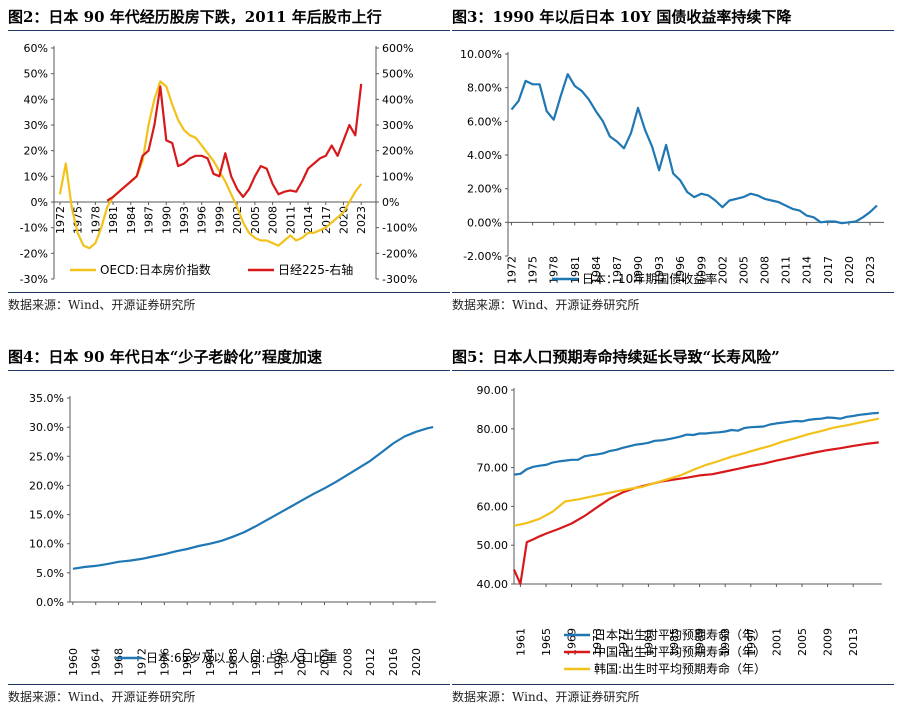  What do you see at coordinates (397, 99) in the screenshot?
I see `y-right-tick-label: 400%` at bounding box center [397, 99].